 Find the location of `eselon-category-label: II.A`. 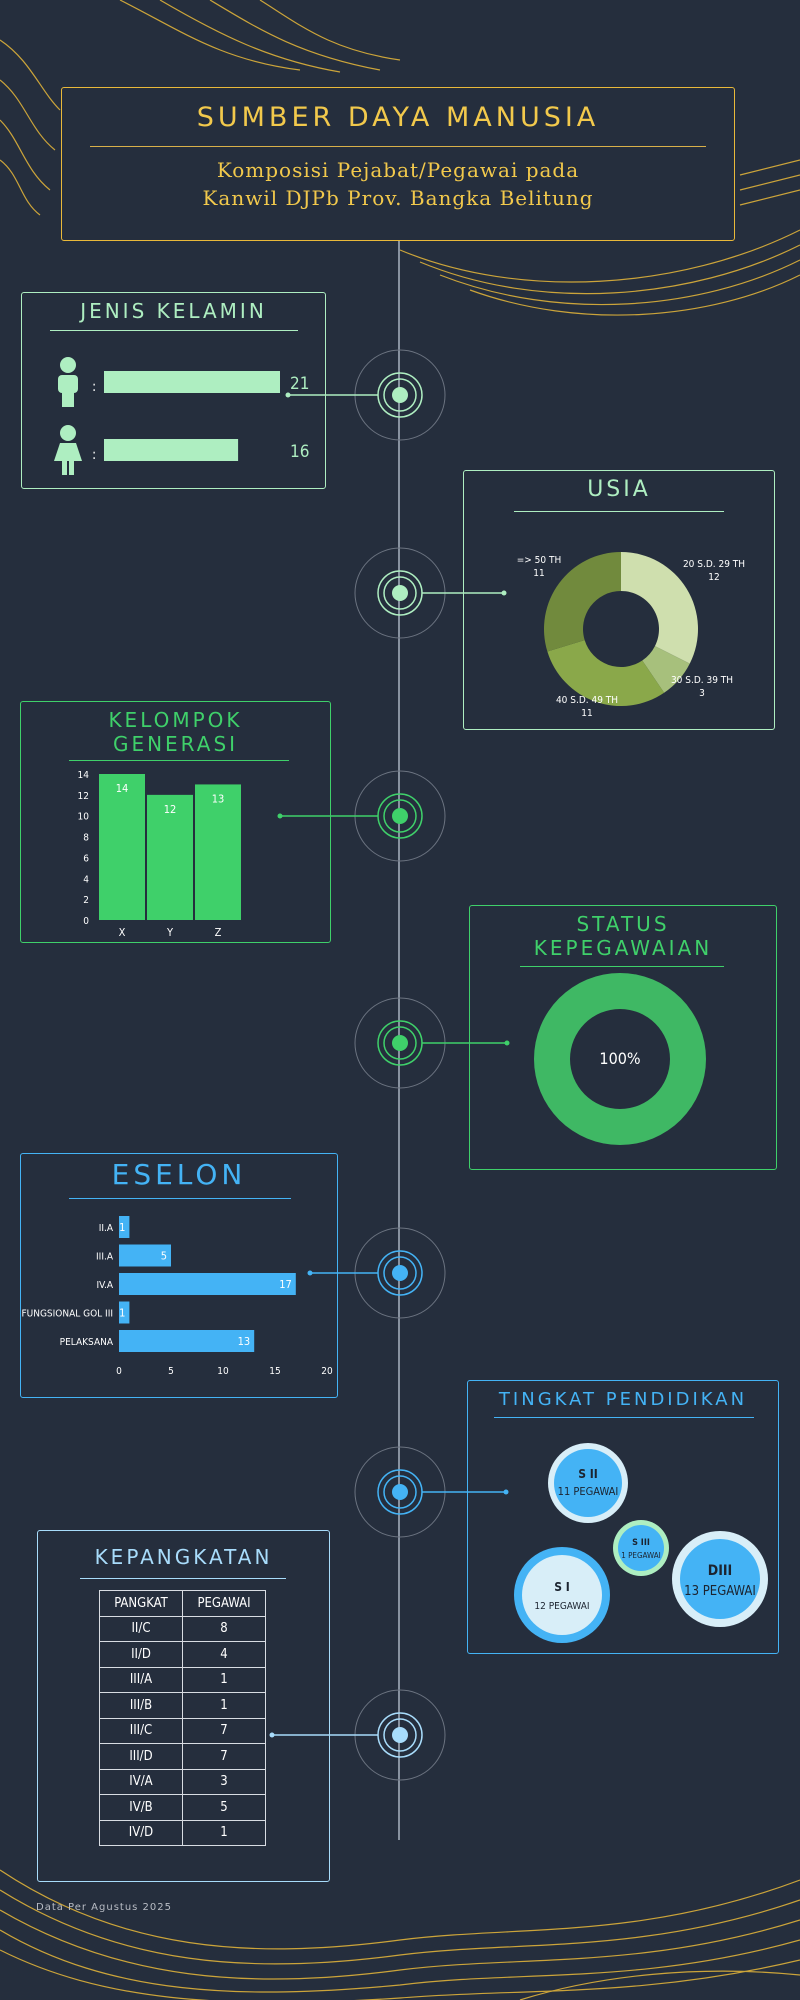

eselon-category-label: II.A is located at coordinates (106, 1228).